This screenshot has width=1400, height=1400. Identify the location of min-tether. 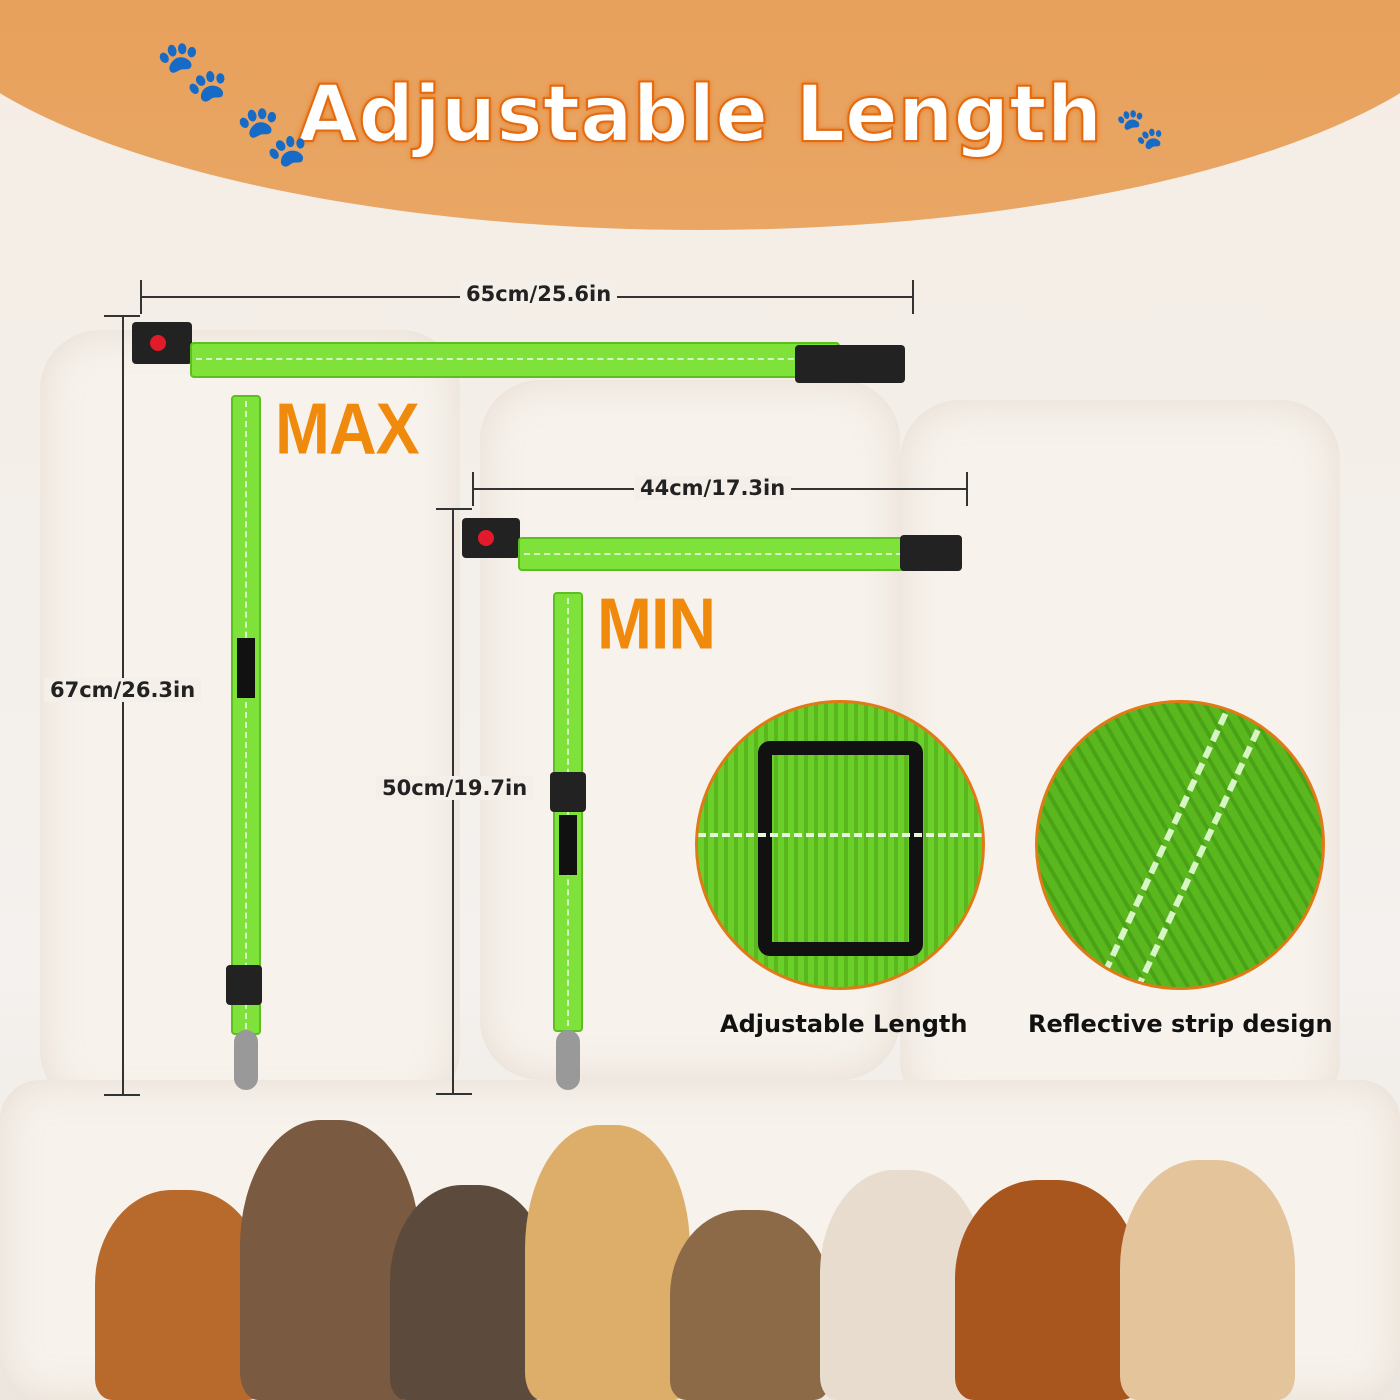
(568, 812).